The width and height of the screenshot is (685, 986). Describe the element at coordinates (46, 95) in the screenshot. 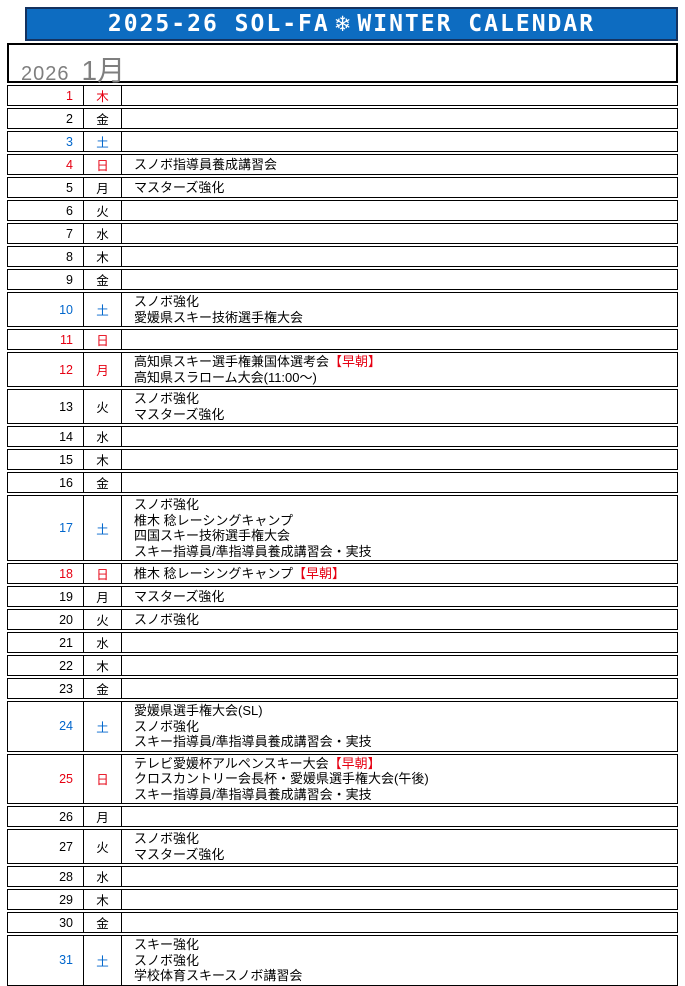

I see `date-cell: 1` at that location.